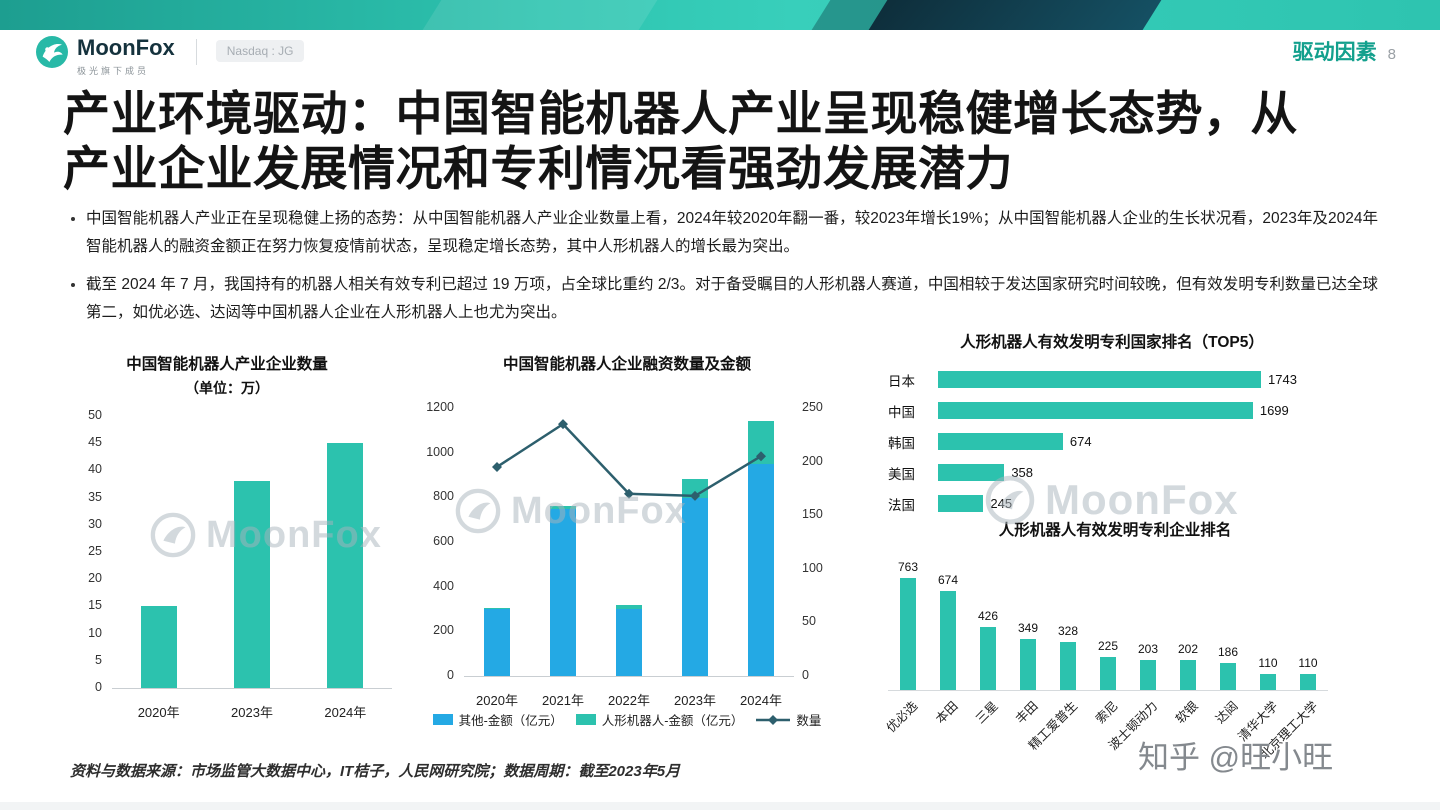 The height and width of the screenshot is (810, 1440). Describe the element at coordinates (629, 460) in the screenshot. I see `count-line` at that location.